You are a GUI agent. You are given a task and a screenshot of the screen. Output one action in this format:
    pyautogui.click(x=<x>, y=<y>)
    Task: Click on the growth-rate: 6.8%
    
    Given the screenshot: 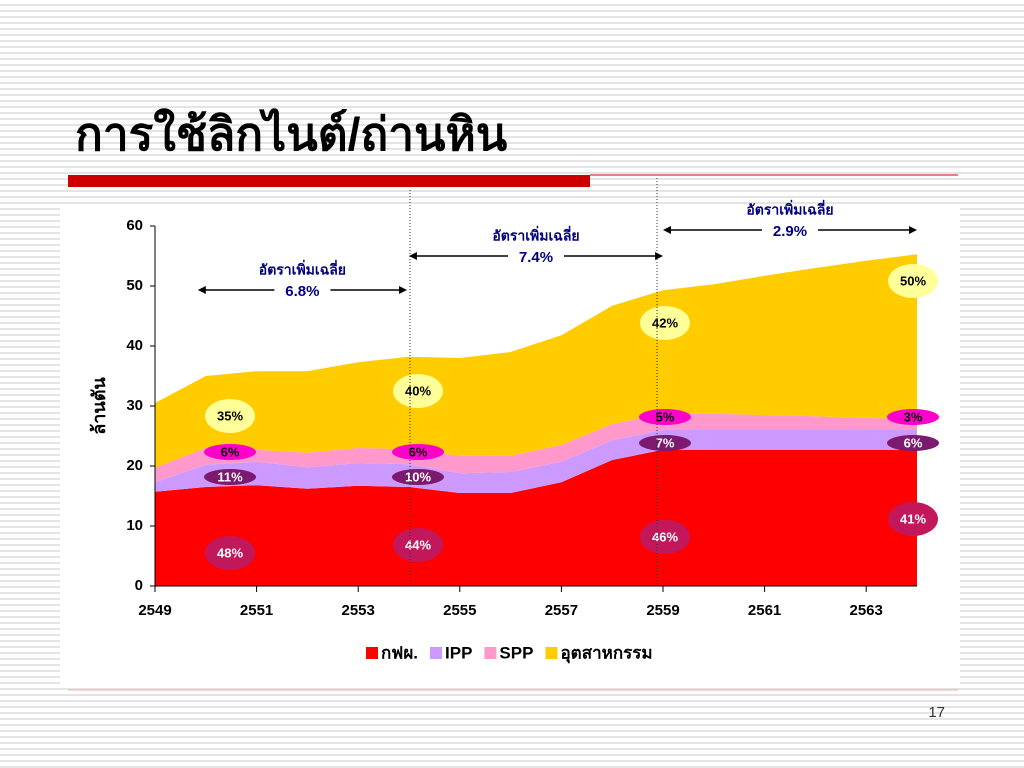 What is the action you would take?
    pyautogui.click(x=302, y=291)
    